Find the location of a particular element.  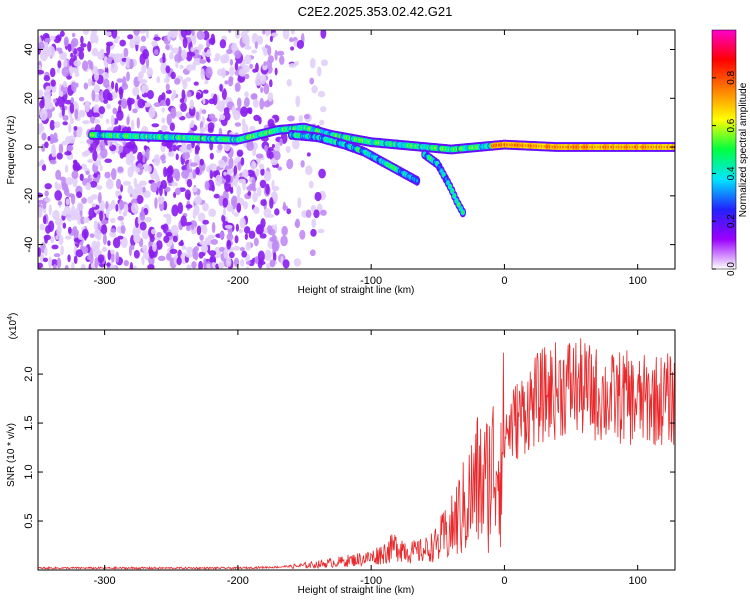

x-tick-label: 0 is located at coordinates (504, 581).